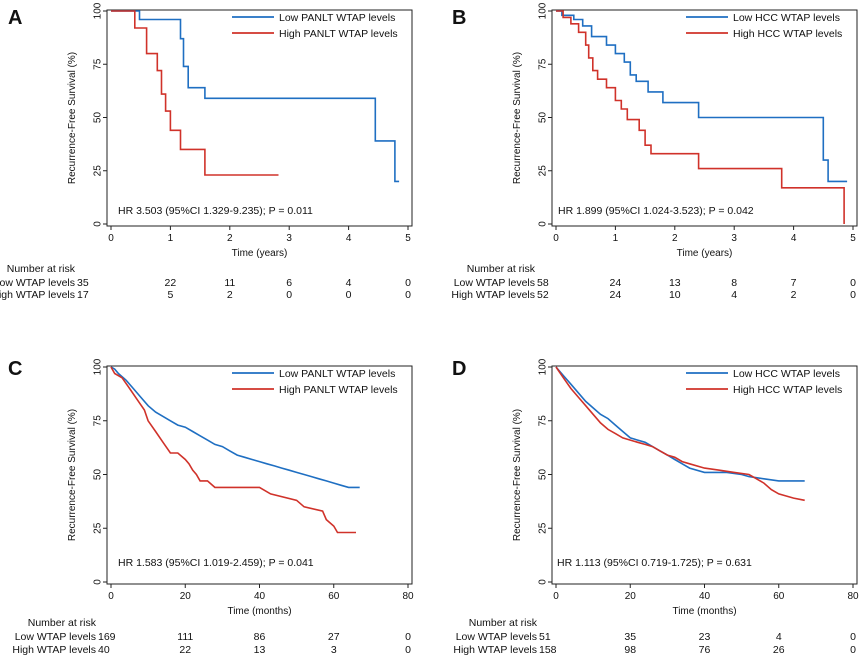 Image resolution: width=865 pixels, height=658 pixels. Describe the element at coordinates (517, 475) in the screenshot. I see `panel-d-ylabel: Recurrence-Free Survival (%)` at that location.